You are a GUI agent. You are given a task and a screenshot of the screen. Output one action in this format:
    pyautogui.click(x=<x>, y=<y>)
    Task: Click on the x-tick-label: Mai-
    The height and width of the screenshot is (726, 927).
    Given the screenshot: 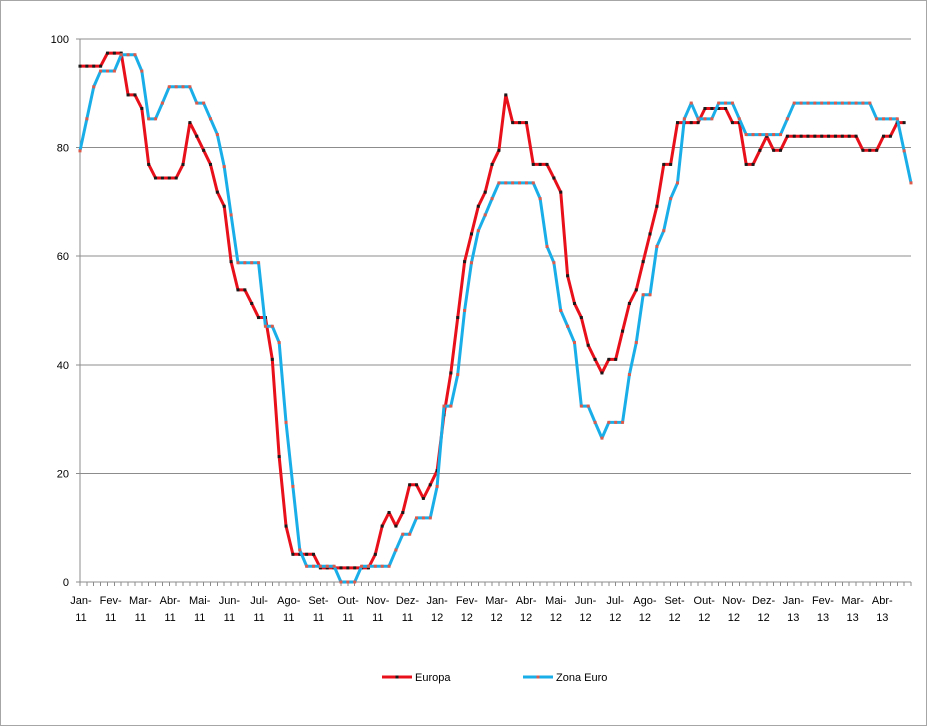 What is the action you would take?
    pyautogui.click(x=556, y=601)
    